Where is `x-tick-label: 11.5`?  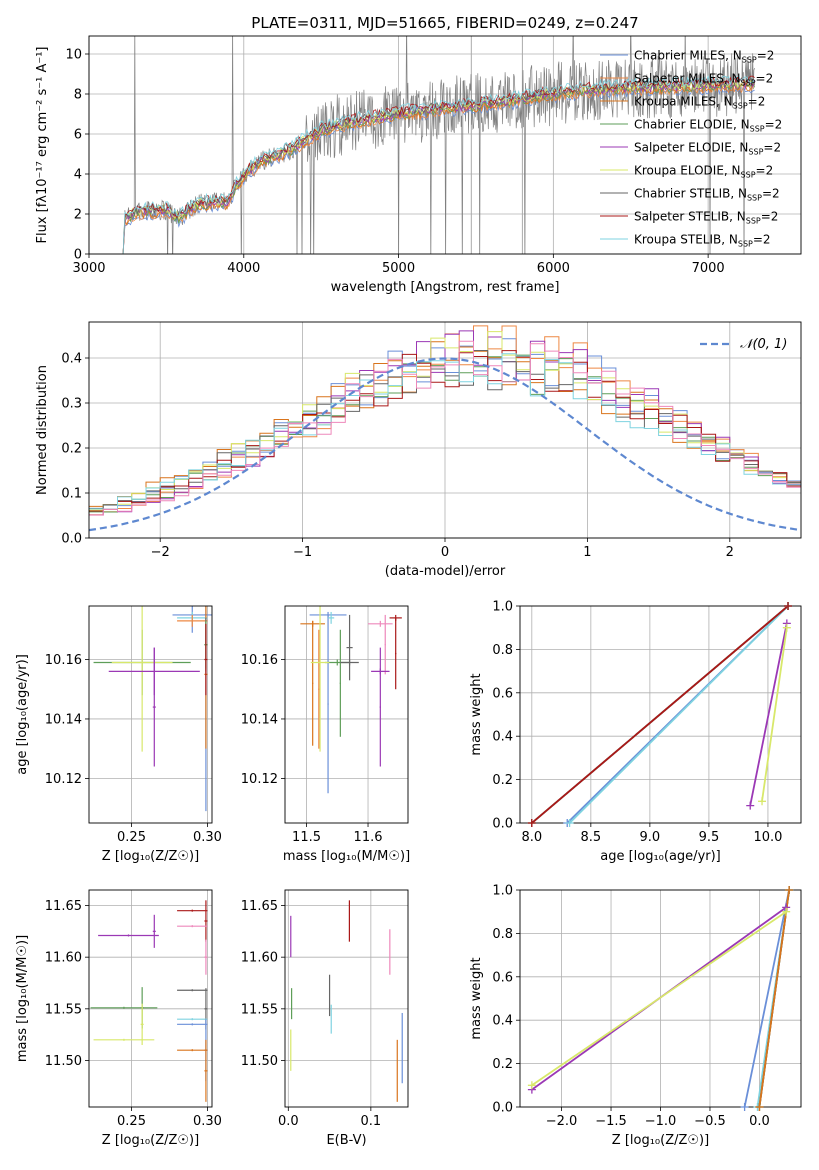 x-tick-label: 11.5 is located at coordinates (306, 837).